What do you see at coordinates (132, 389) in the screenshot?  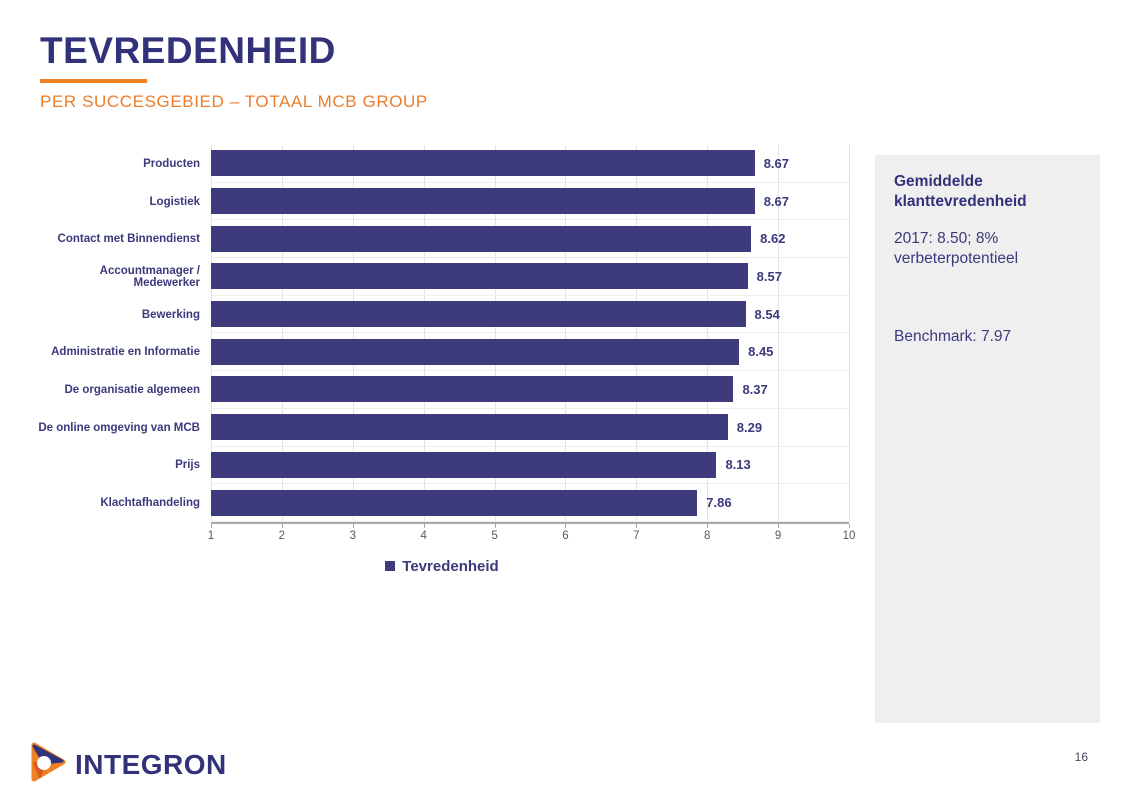 I see `category-label: De organisatie algemeen` at bounding box center [132, 389].